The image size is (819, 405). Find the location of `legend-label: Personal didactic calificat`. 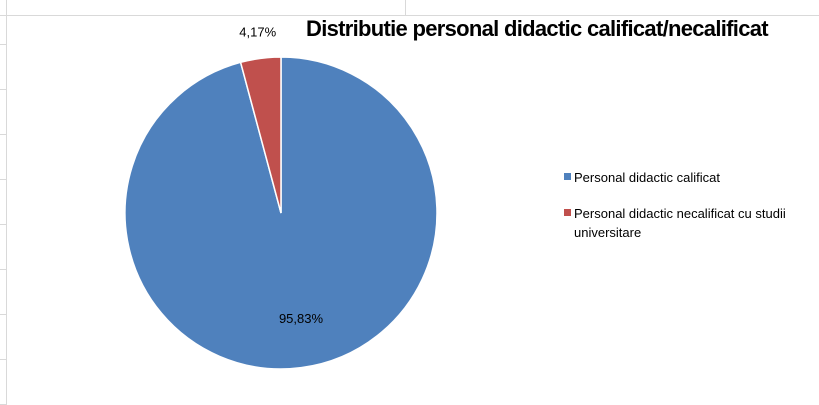

legend-label: Personal didactic calificat is located at coordinates (647, 177).